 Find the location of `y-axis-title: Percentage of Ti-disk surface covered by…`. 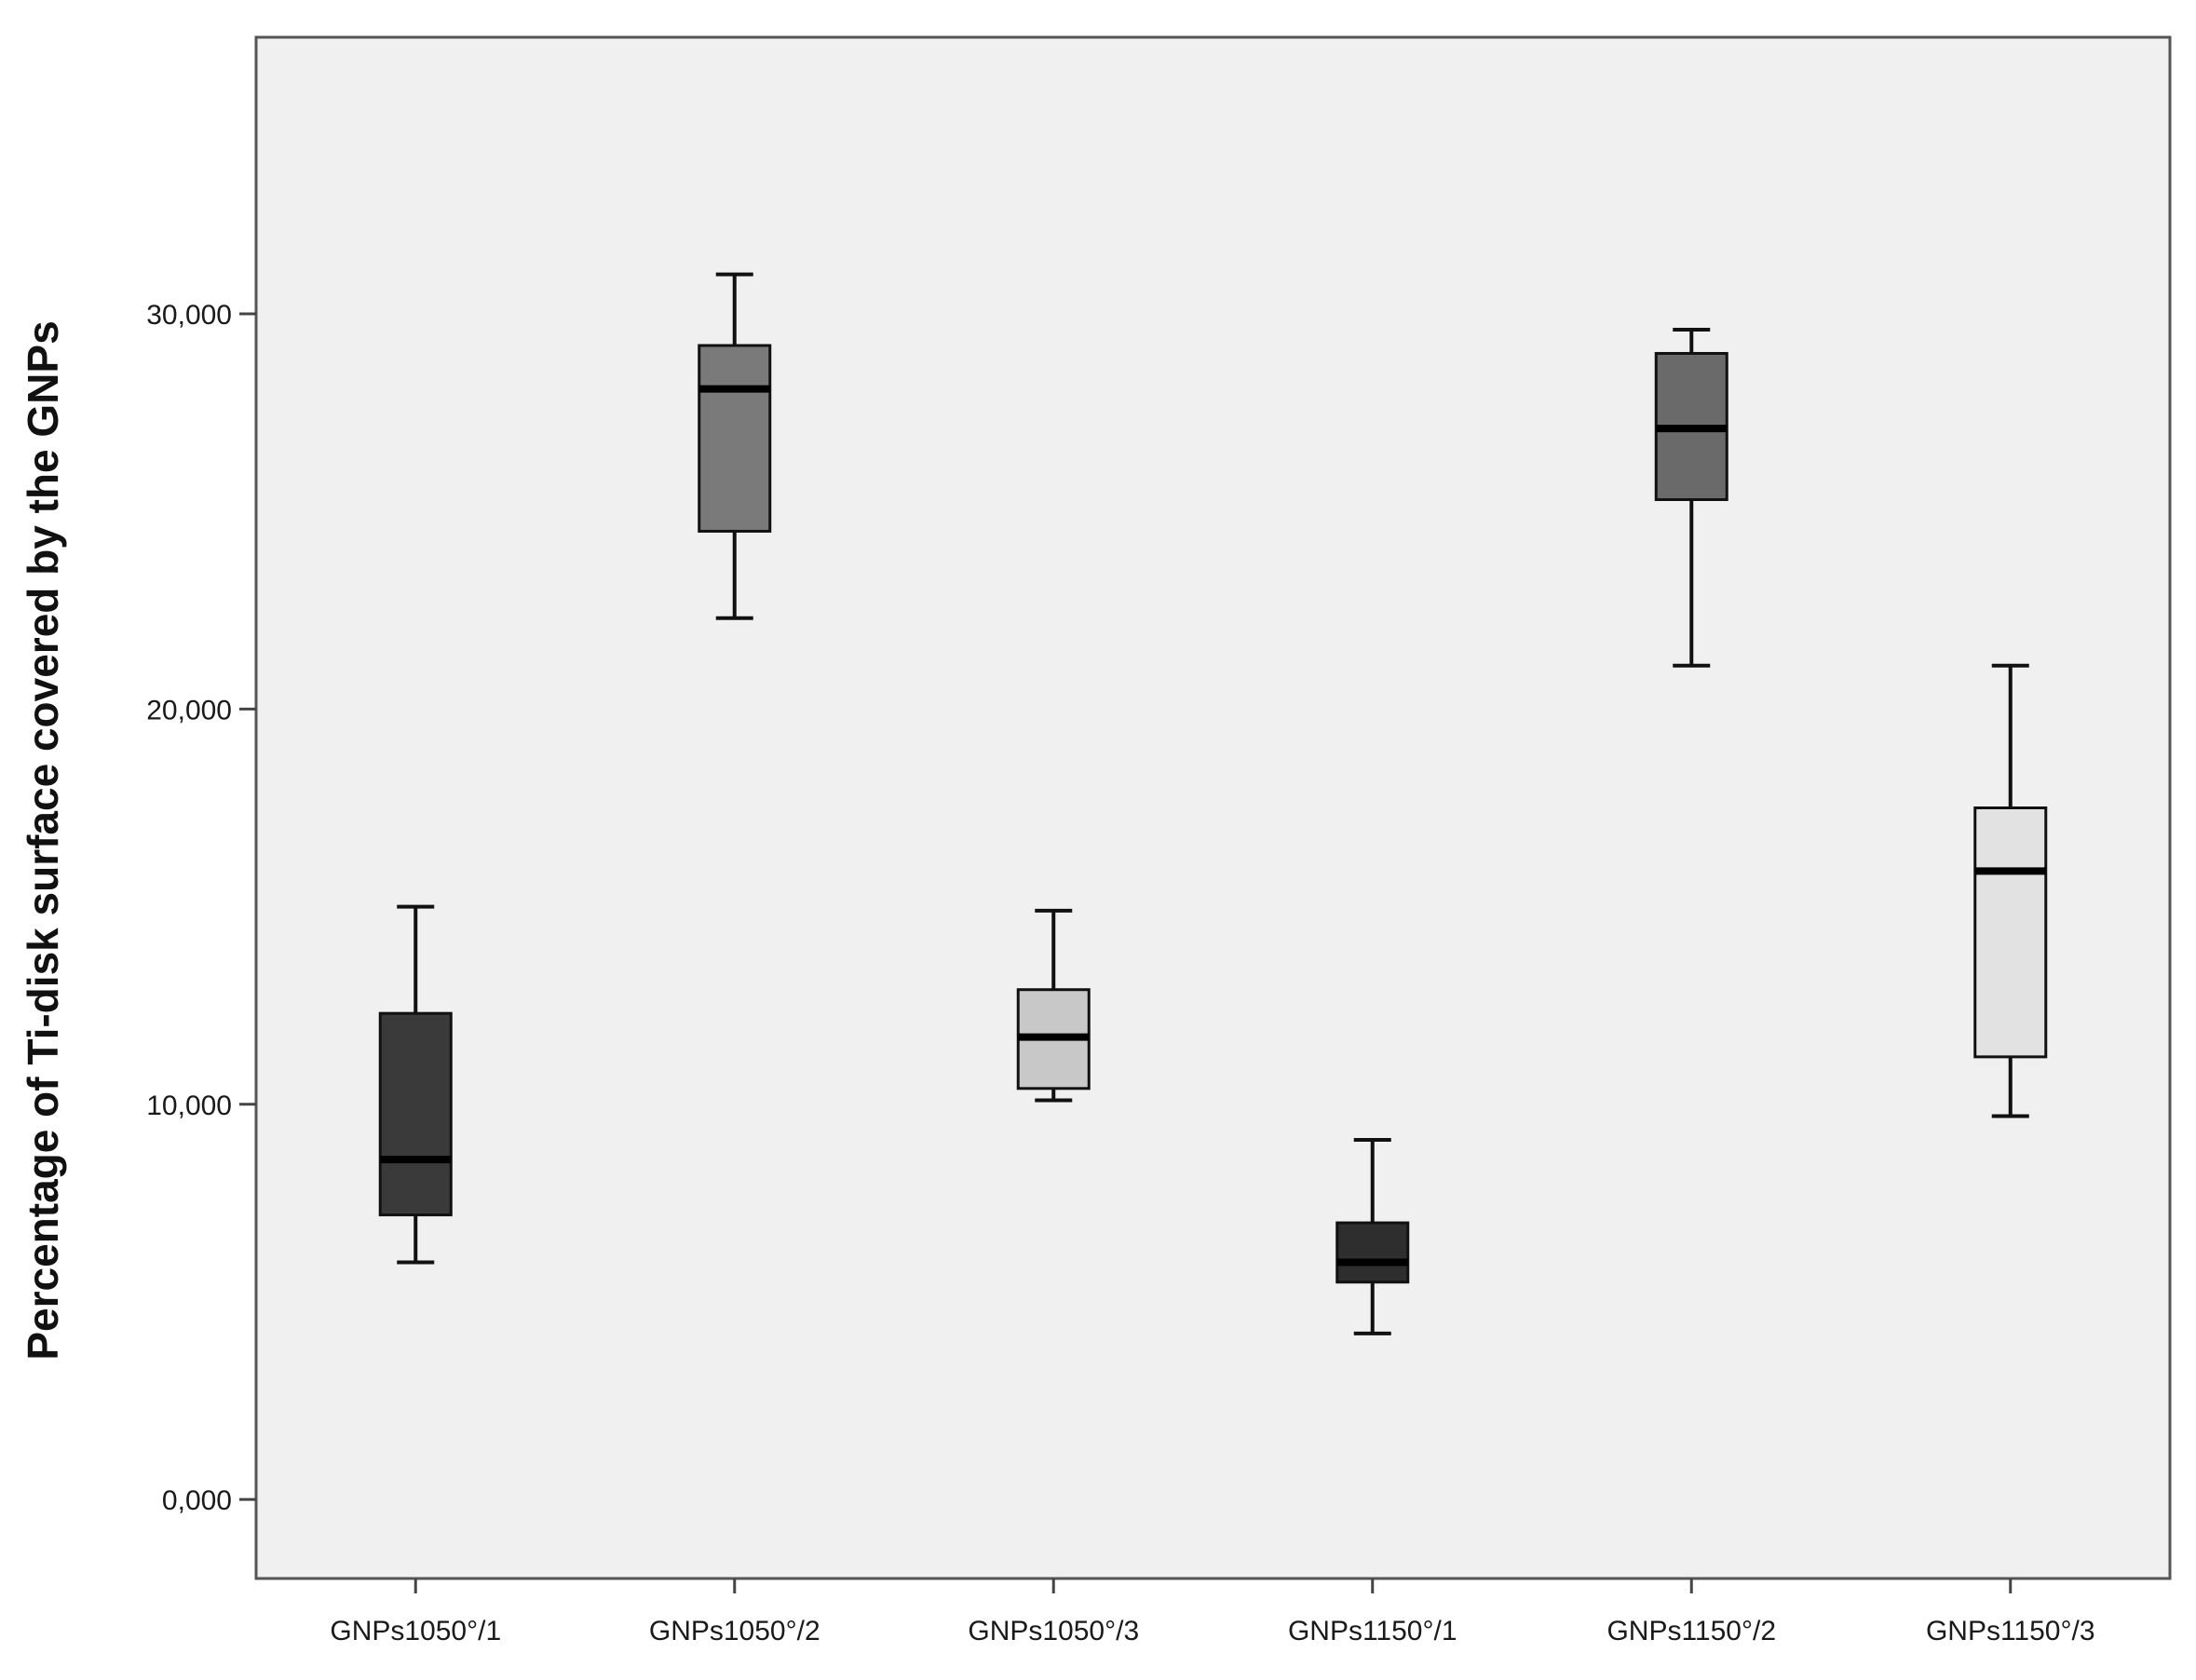

y-axis-title: Percentage of Ti-disk surface covered by… is located at coordinates (43, 840).